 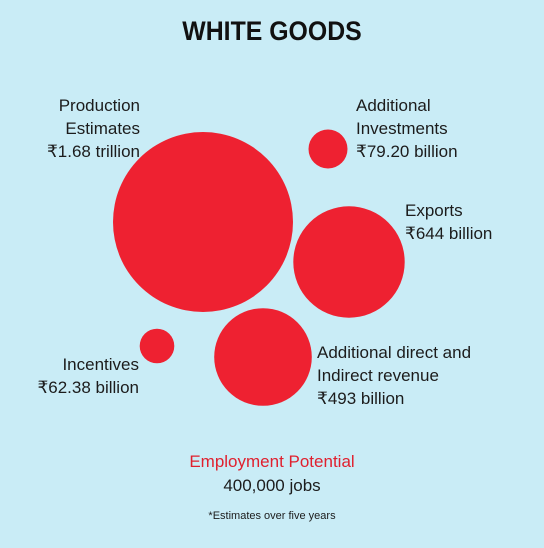 I want to click on incentives-label-line-1: Incentives, so click(x=100, y=364).